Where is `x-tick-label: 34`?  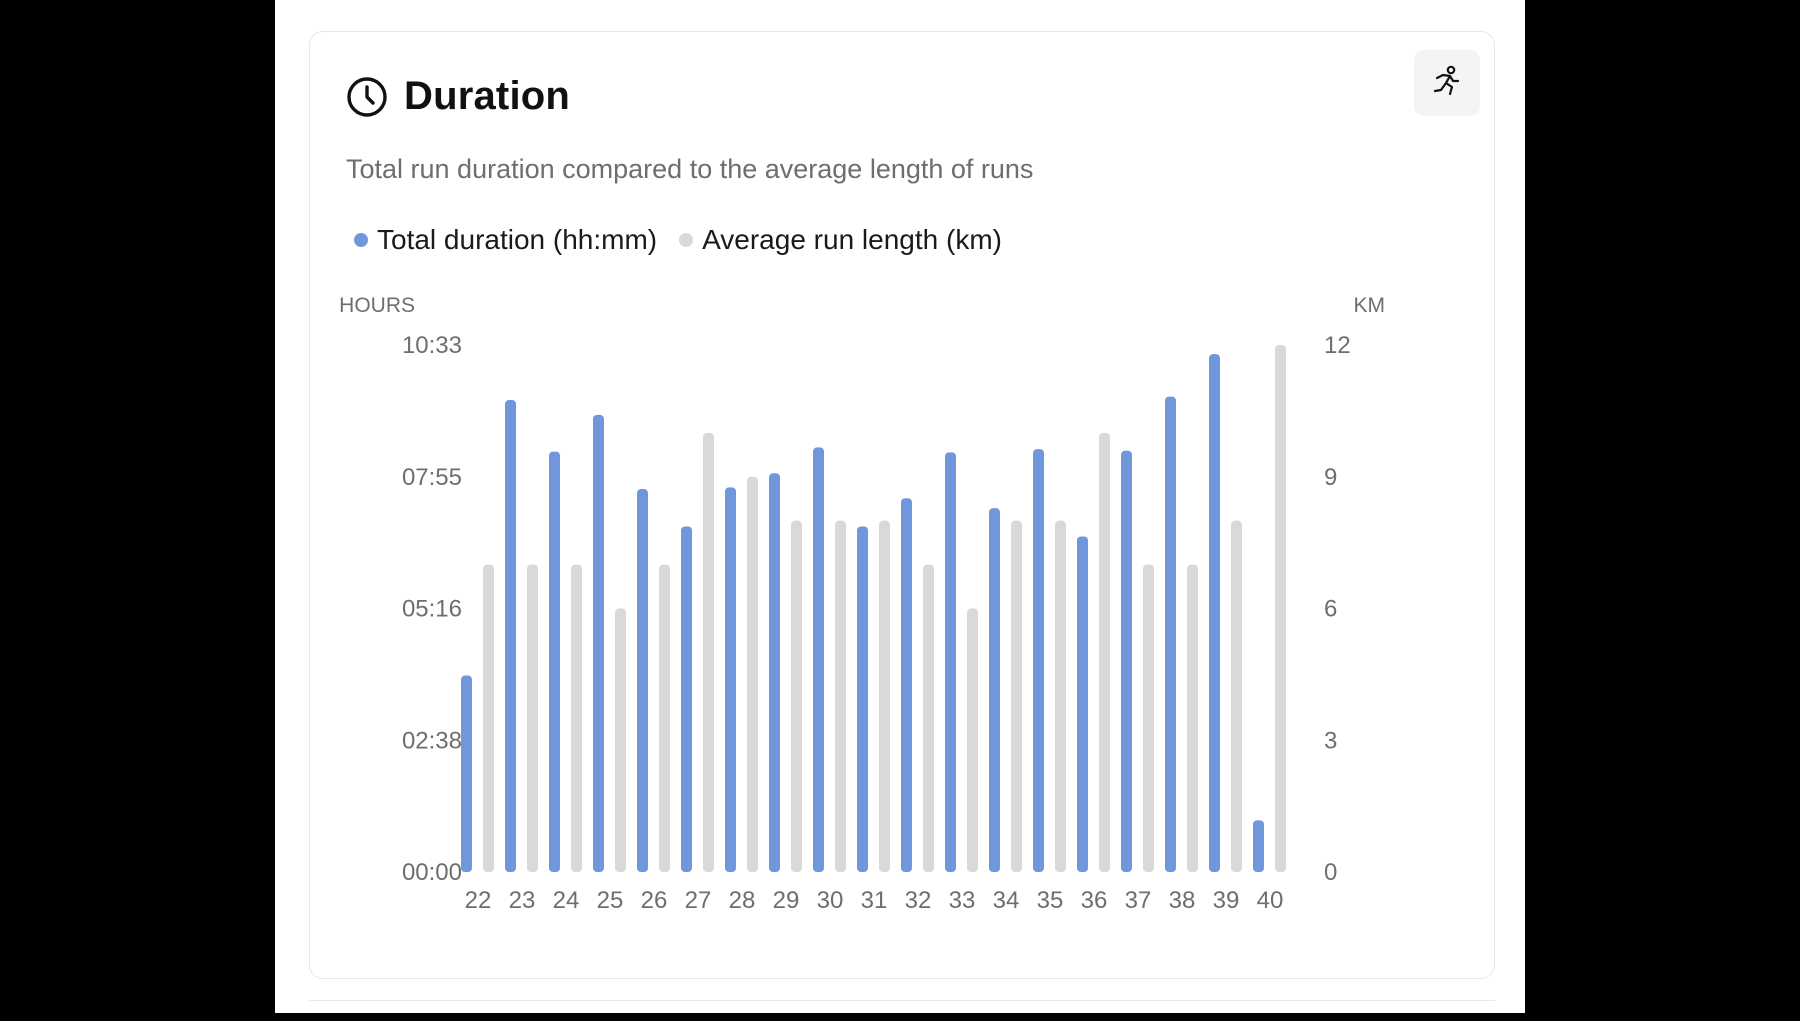
x-tick-label: 34 is located at coordinates (1006, 900).